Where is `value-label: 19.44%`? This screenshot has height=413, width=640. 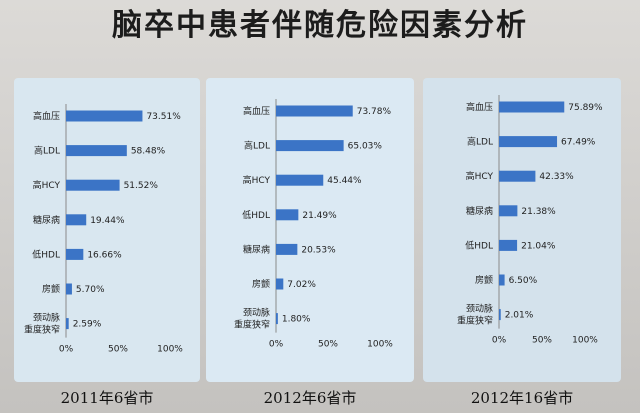
value-label: 19.44% is located at coordinates (107, 221).